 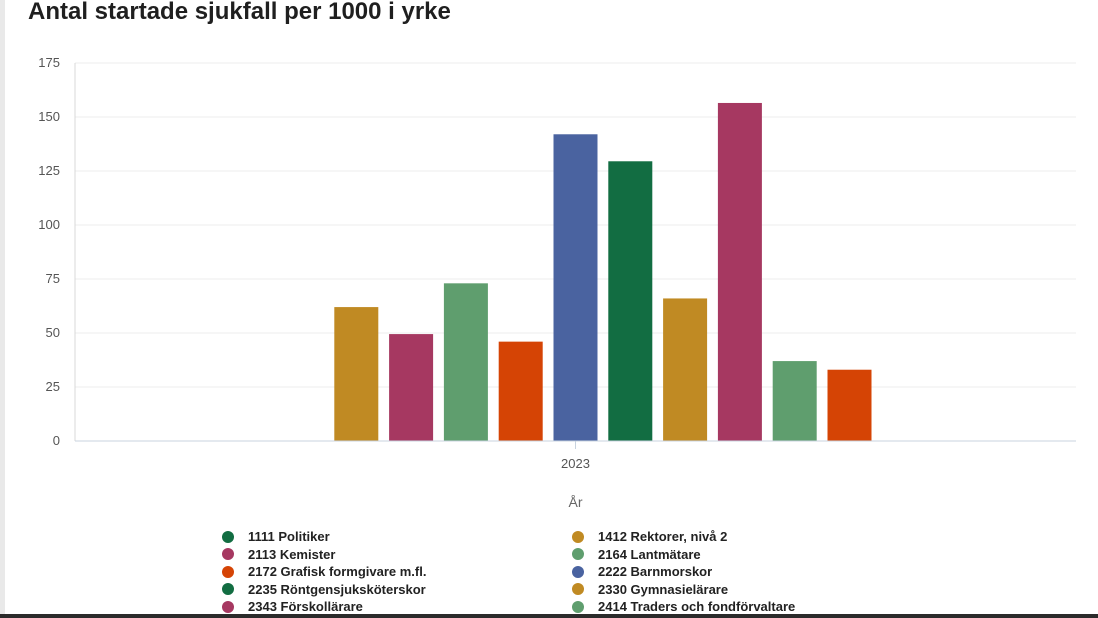 I want to click on legend-label: 1412 Rektorer, nivå 2, so click(x=663, y=537).